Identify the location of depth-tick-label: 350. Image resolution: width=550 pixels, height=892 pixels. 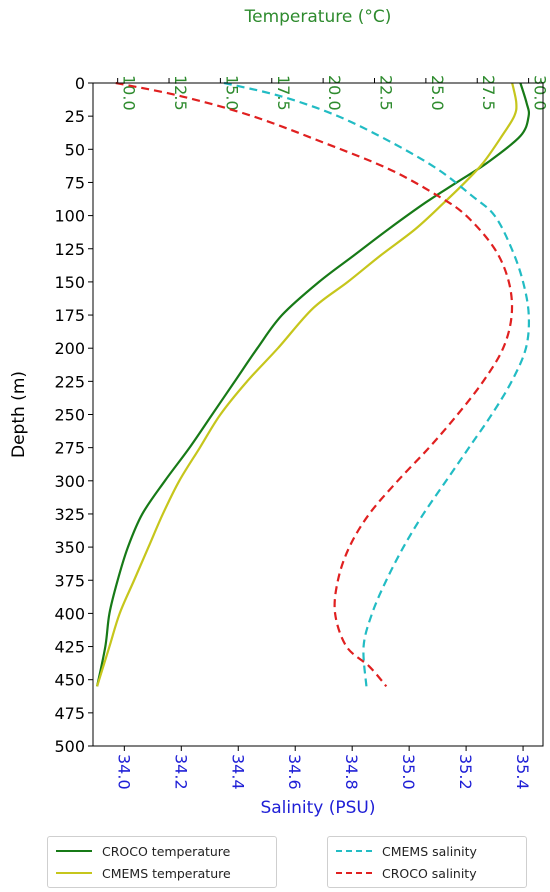
(69, 547).